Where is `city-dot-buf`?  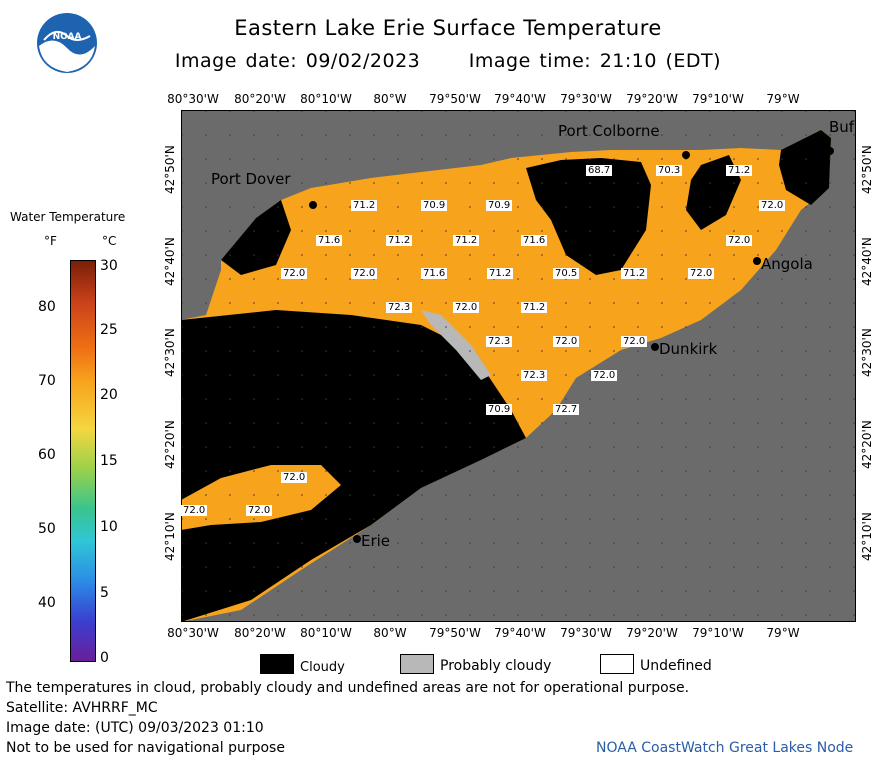
city-dot-buf is located at coordinates (830, 149).